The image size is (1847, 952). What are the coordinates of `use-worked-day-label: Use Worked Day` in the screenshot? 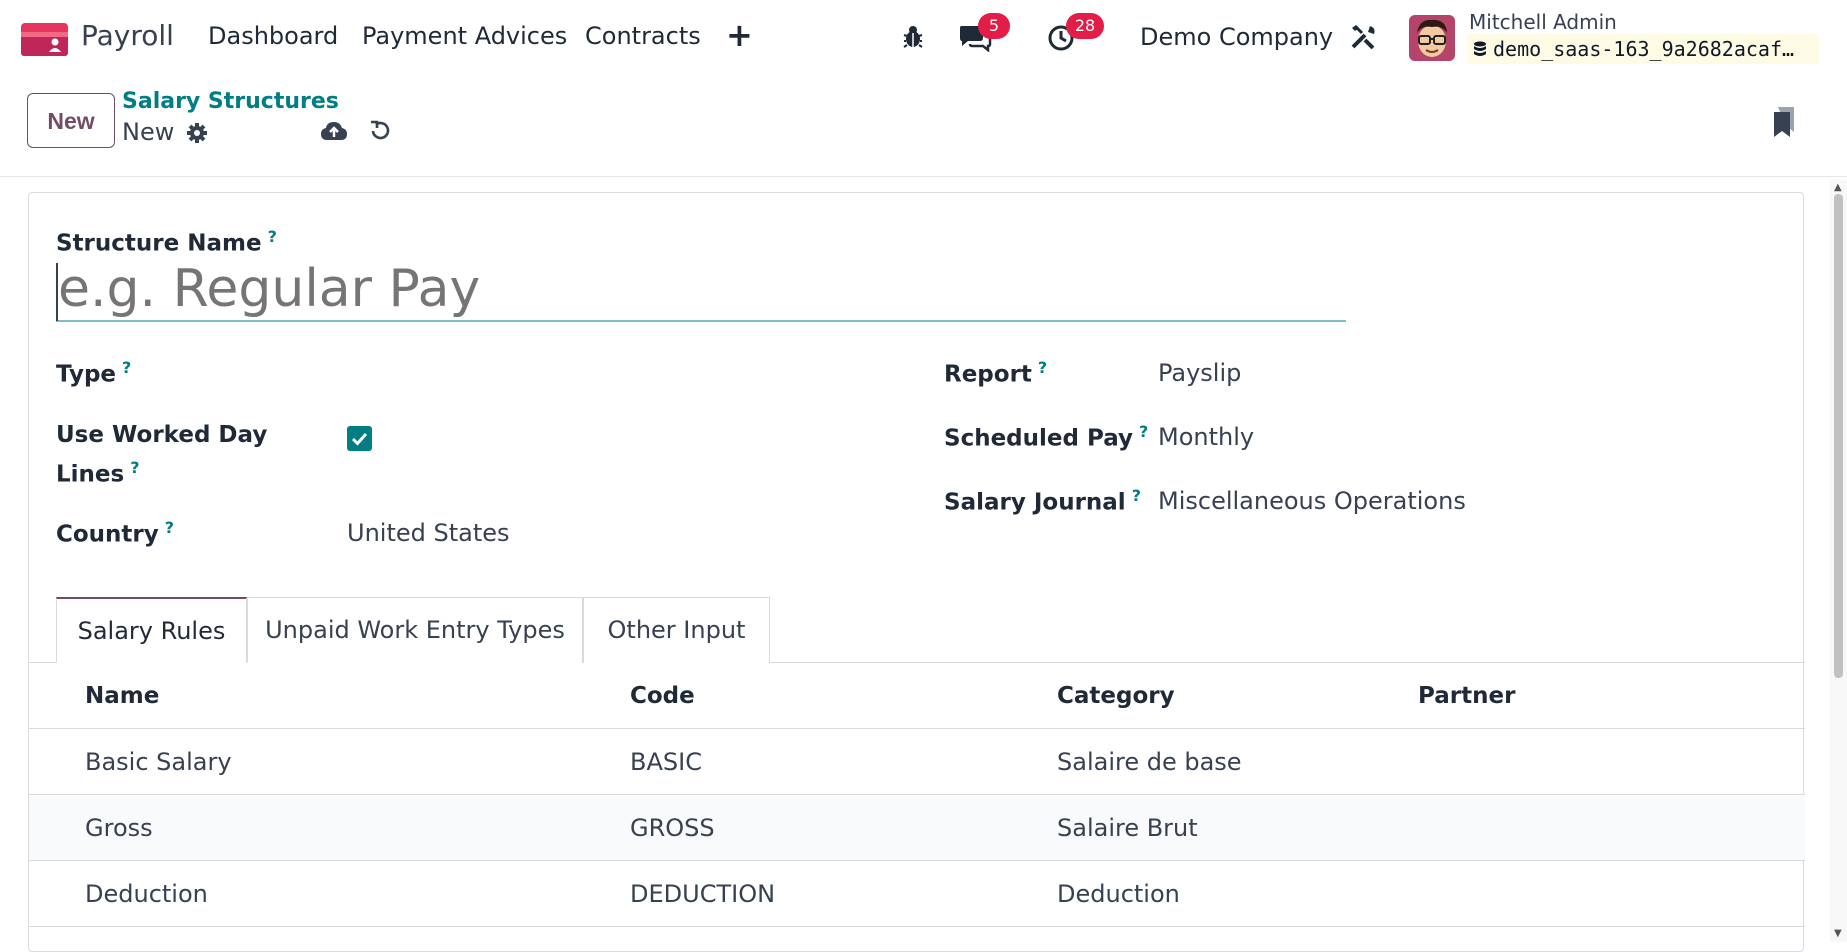 It's located at (162, 435).